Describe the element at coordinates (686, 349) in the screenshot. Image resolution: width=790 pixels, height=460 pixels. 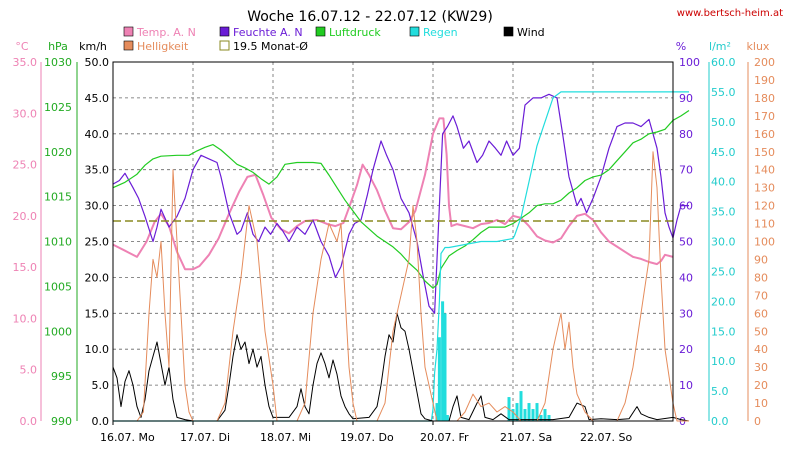
I see `humidity-tick-label: 20` at that location.